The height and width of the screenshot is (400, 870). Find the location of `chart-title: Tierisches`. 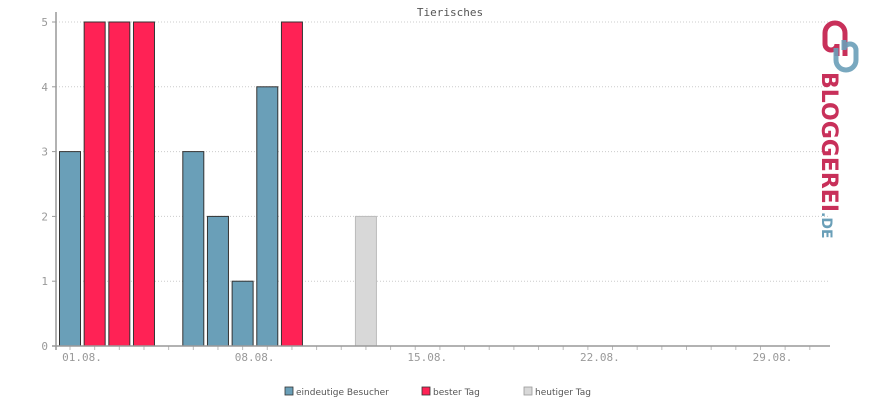

chart-title: Tierisches is located at coordinates (450, 12).